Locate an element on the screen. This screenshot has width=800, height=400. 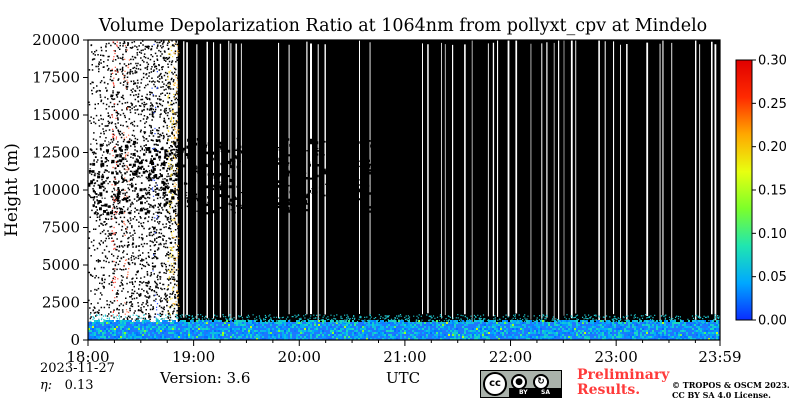
x-tick-label-4: 22:00 is located at coordinates (510, 357).